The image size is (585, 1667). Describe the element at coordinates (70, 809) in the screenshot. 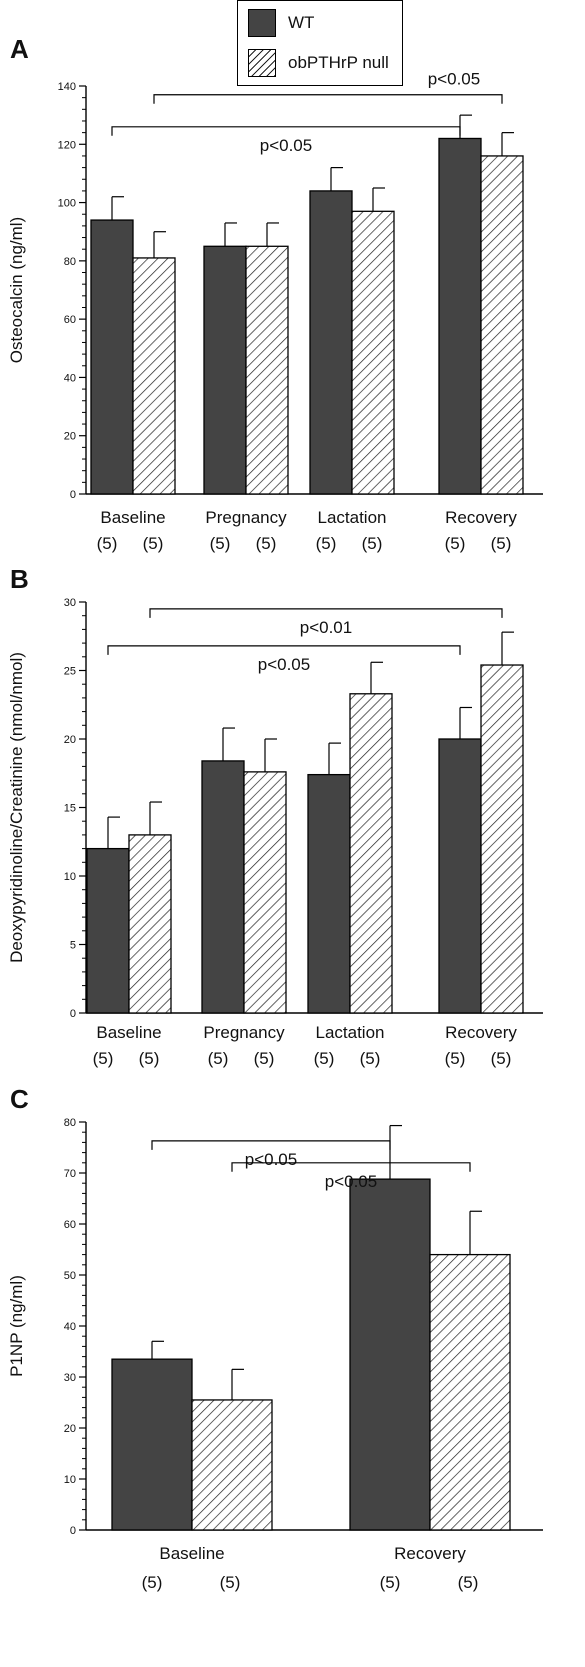

I see `y-tick-label: 15` at that location.